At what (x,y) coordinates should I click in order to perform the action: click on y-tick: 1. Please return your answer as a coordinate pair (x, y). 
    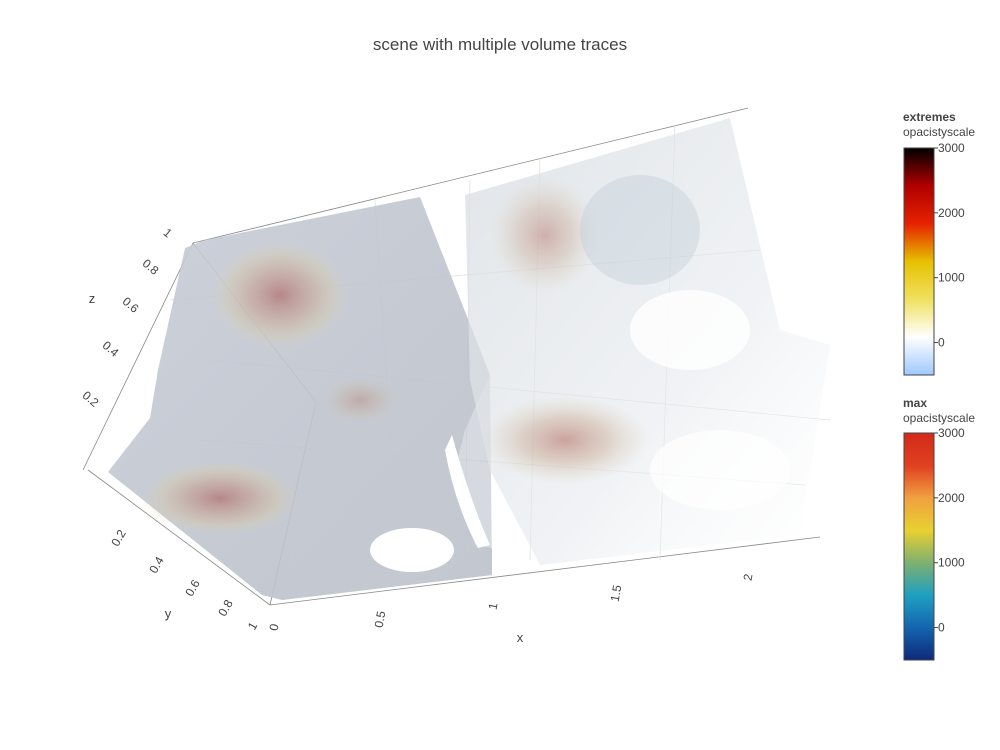
    Looking at the image, I should click on (253, 625).